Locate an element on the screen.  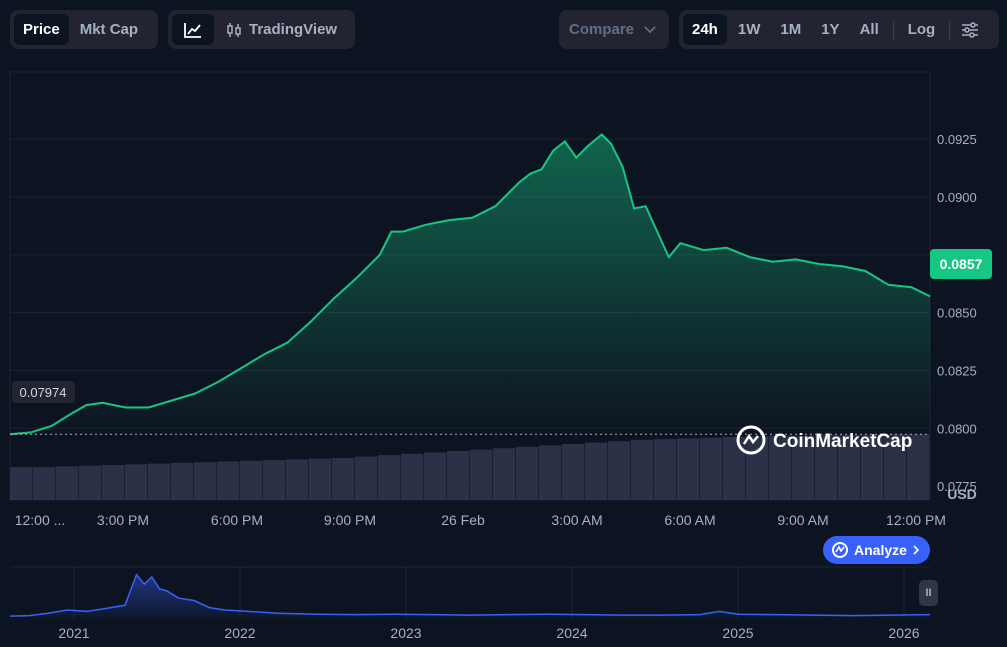
y-tick-label: 0.0925 is located at coordinates (957, 139).